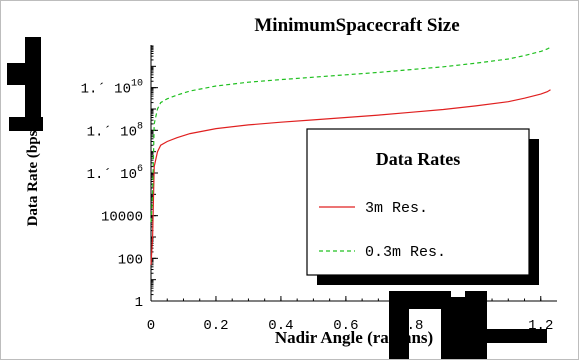 The width and height of the screenshot is (579, 360). I want to click on y-axis-label: Data Rate (bps), so click(33, 176).